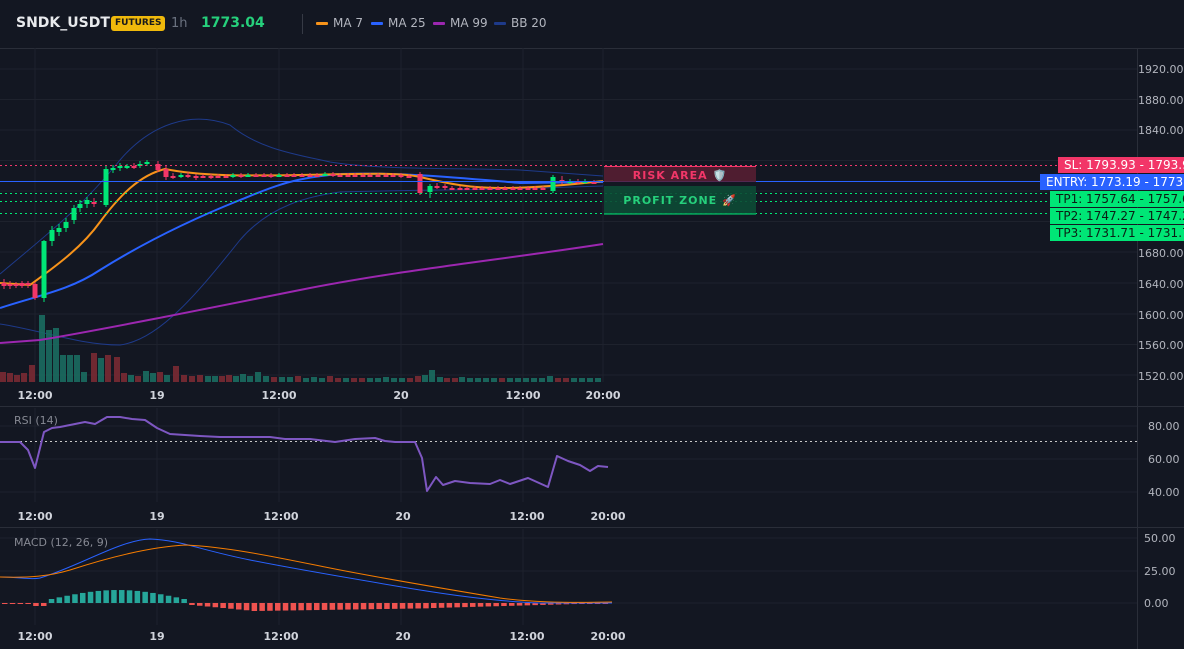 This screenshot has width=1184, height=649. What do you see at coordinates (680, 200) in the screenshot?
I see `profit-zone` at bounding box center [680, 200].